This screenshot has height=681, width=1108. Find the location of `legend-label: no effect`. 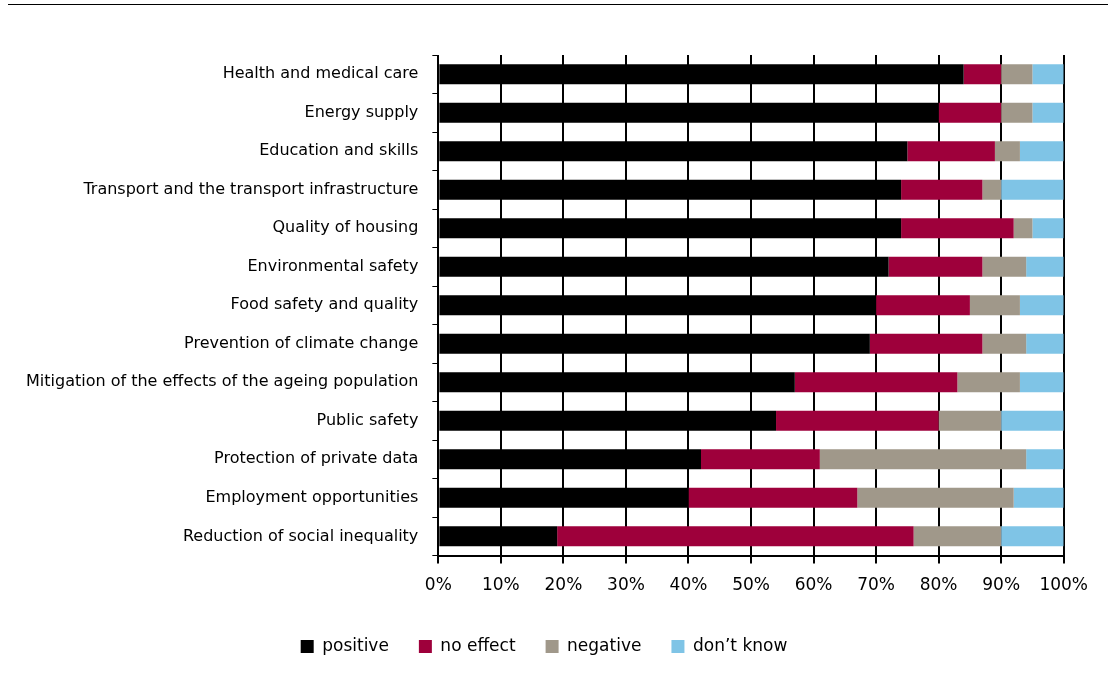

legend-label: no effect is located at coordinates (478, 644).